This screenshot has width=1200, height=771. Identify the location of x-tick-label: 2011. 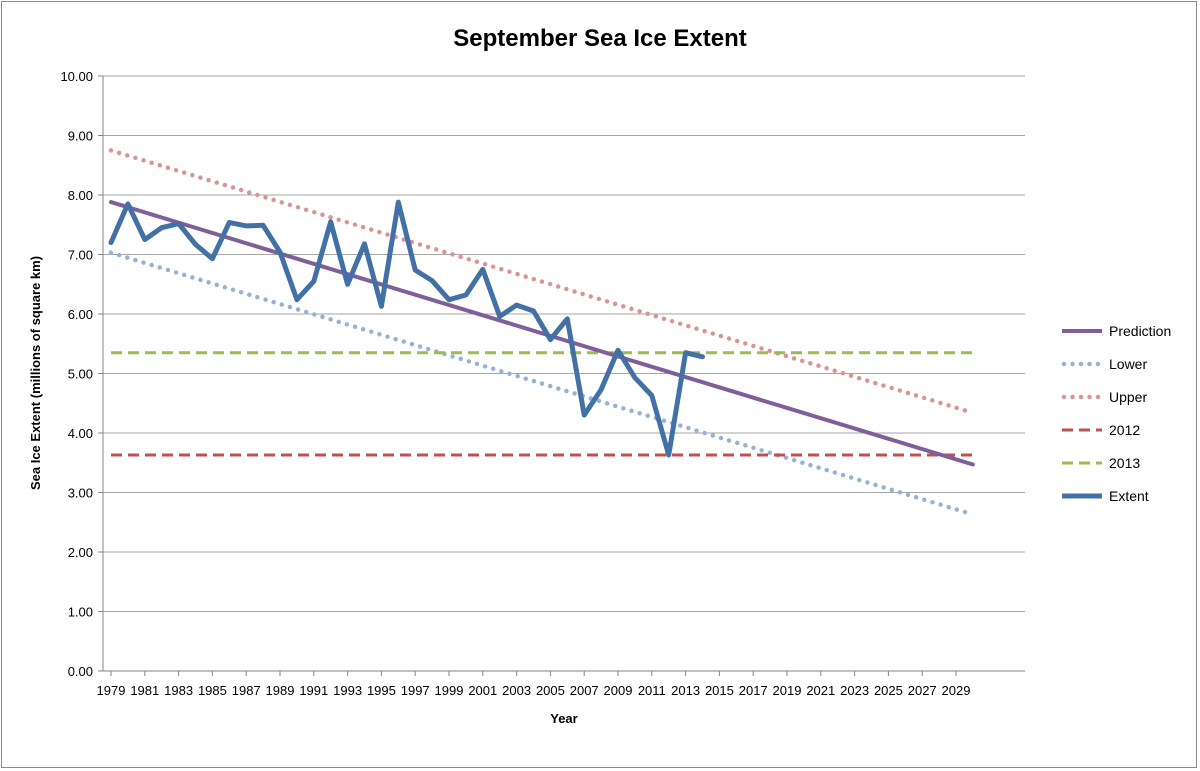
(652, 690).